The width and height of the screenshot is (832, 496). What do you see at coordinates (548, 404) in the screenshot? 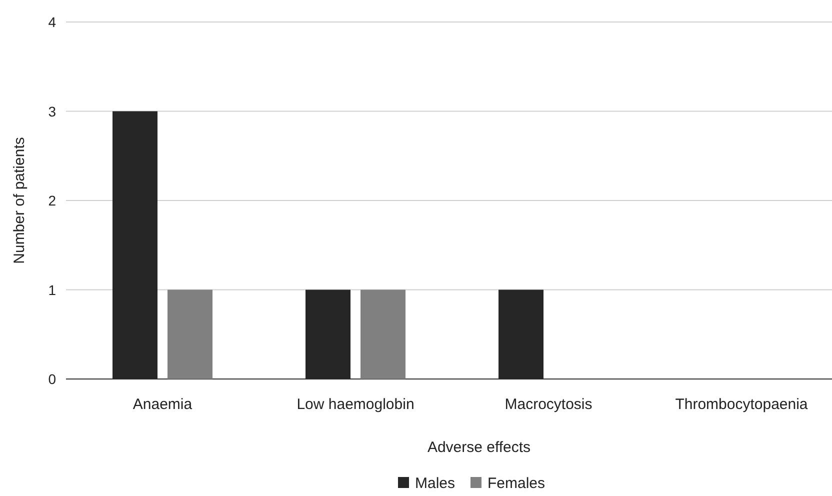
I see `x-tick-label: Macrocytosis` at bounding box center [548, 404].